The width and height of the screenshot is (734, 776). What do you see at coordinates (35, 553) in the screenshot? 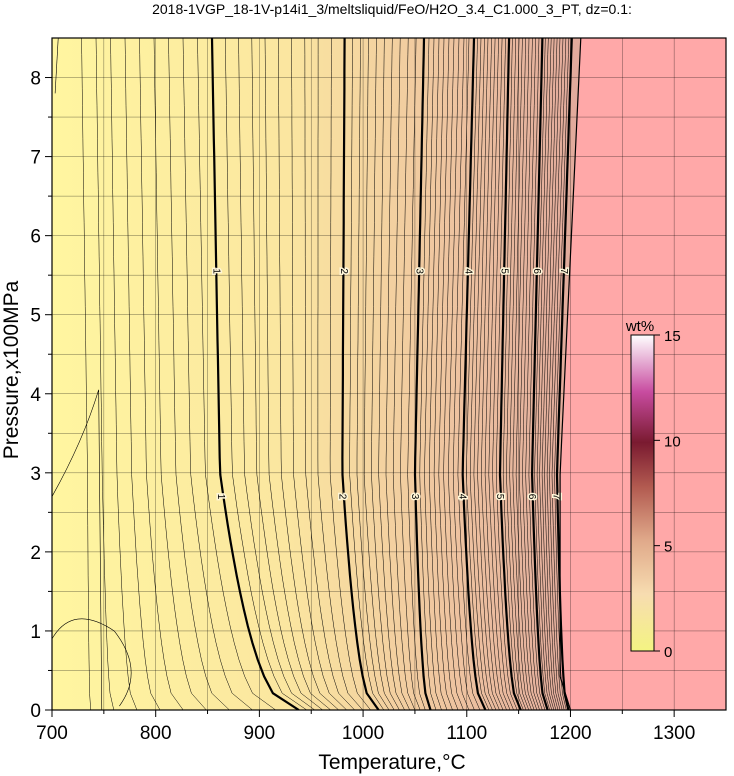
I see `y-tick-label: 2` at bounding box center [35, 553].